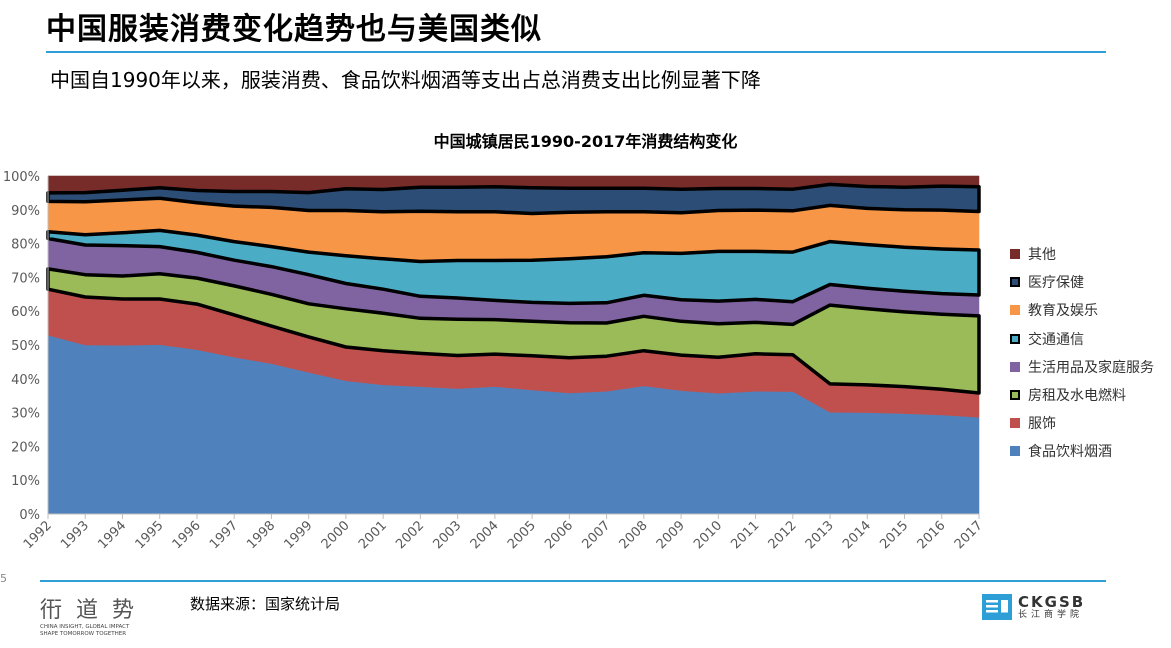  I want to click on x-tick-label: 2012, so click(783, 535).